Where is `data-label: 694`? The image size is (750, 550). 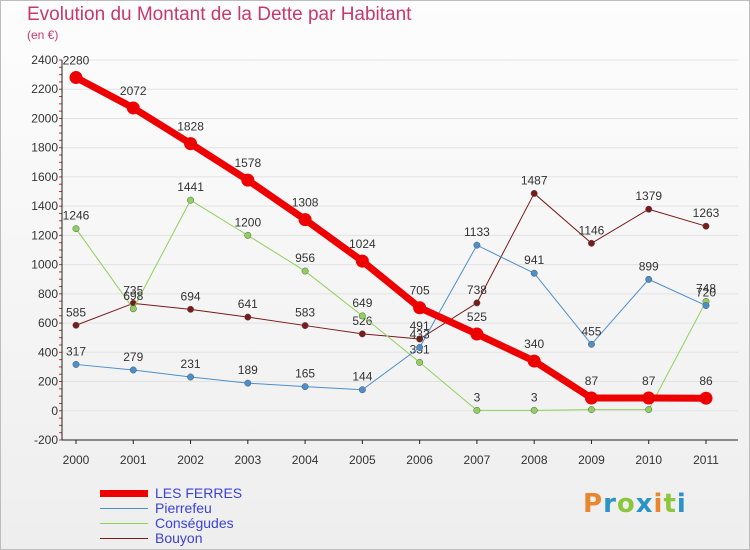 data-label: 694 is located at coordinates (191, 296).